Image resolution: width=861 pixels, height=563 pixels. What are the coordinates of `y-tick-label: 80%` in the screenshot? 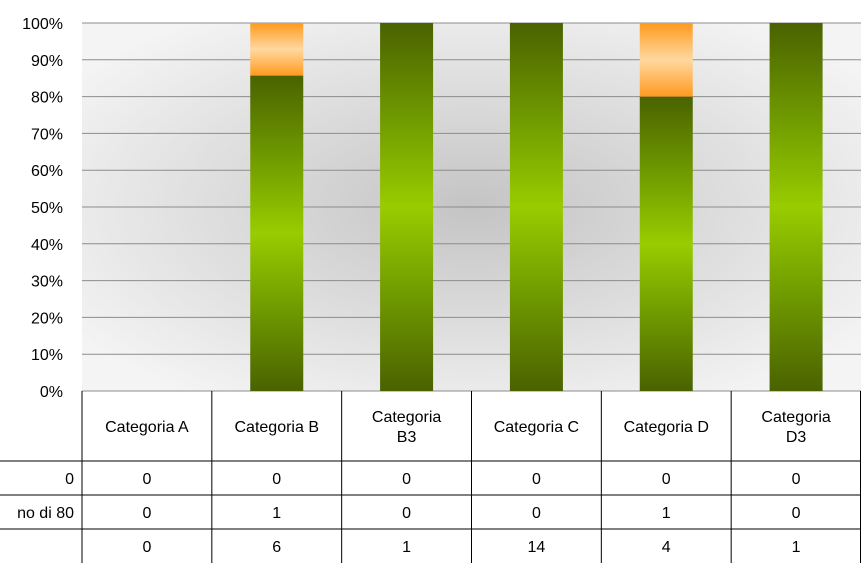 It's located at (47, 98).